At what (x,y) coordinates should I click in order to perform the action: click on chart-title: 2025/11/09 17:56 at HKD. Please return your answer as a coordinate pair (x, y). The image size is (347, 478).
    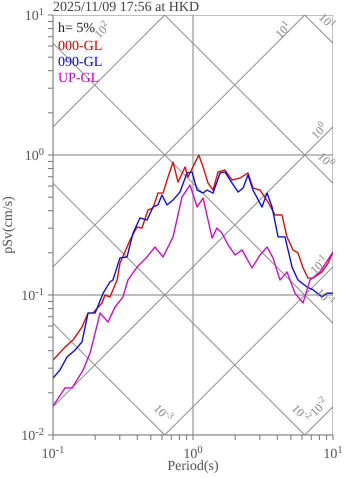
    Looking at the image, I should click on (126, 7).